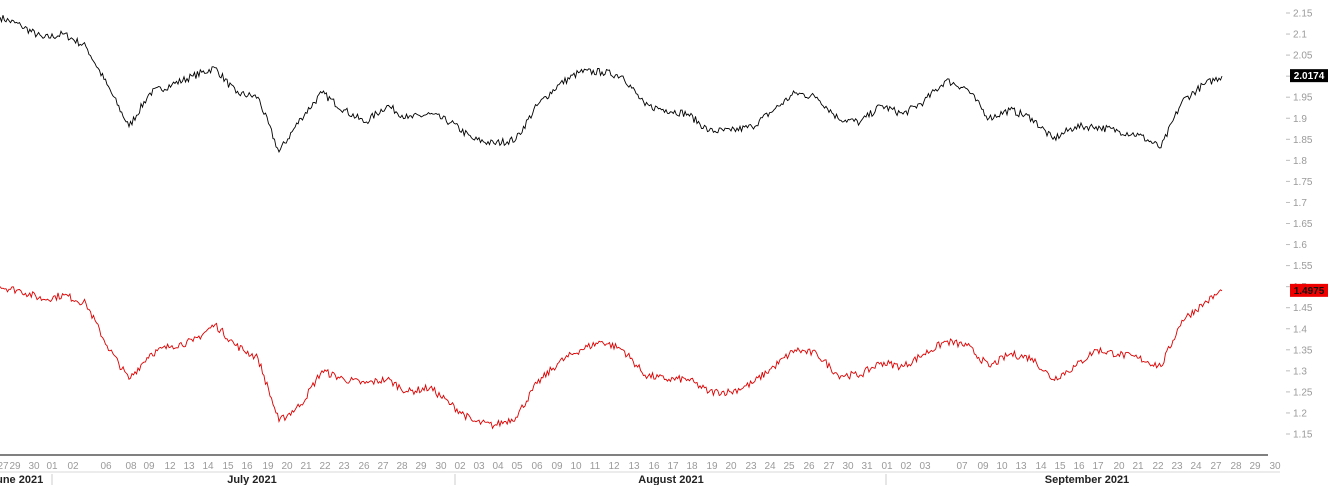 This screenshot has width=1329, height=490. Describe the element at coordinates (252, 479) in the screenshot. I see `x-month-label: July 2021` at that location.